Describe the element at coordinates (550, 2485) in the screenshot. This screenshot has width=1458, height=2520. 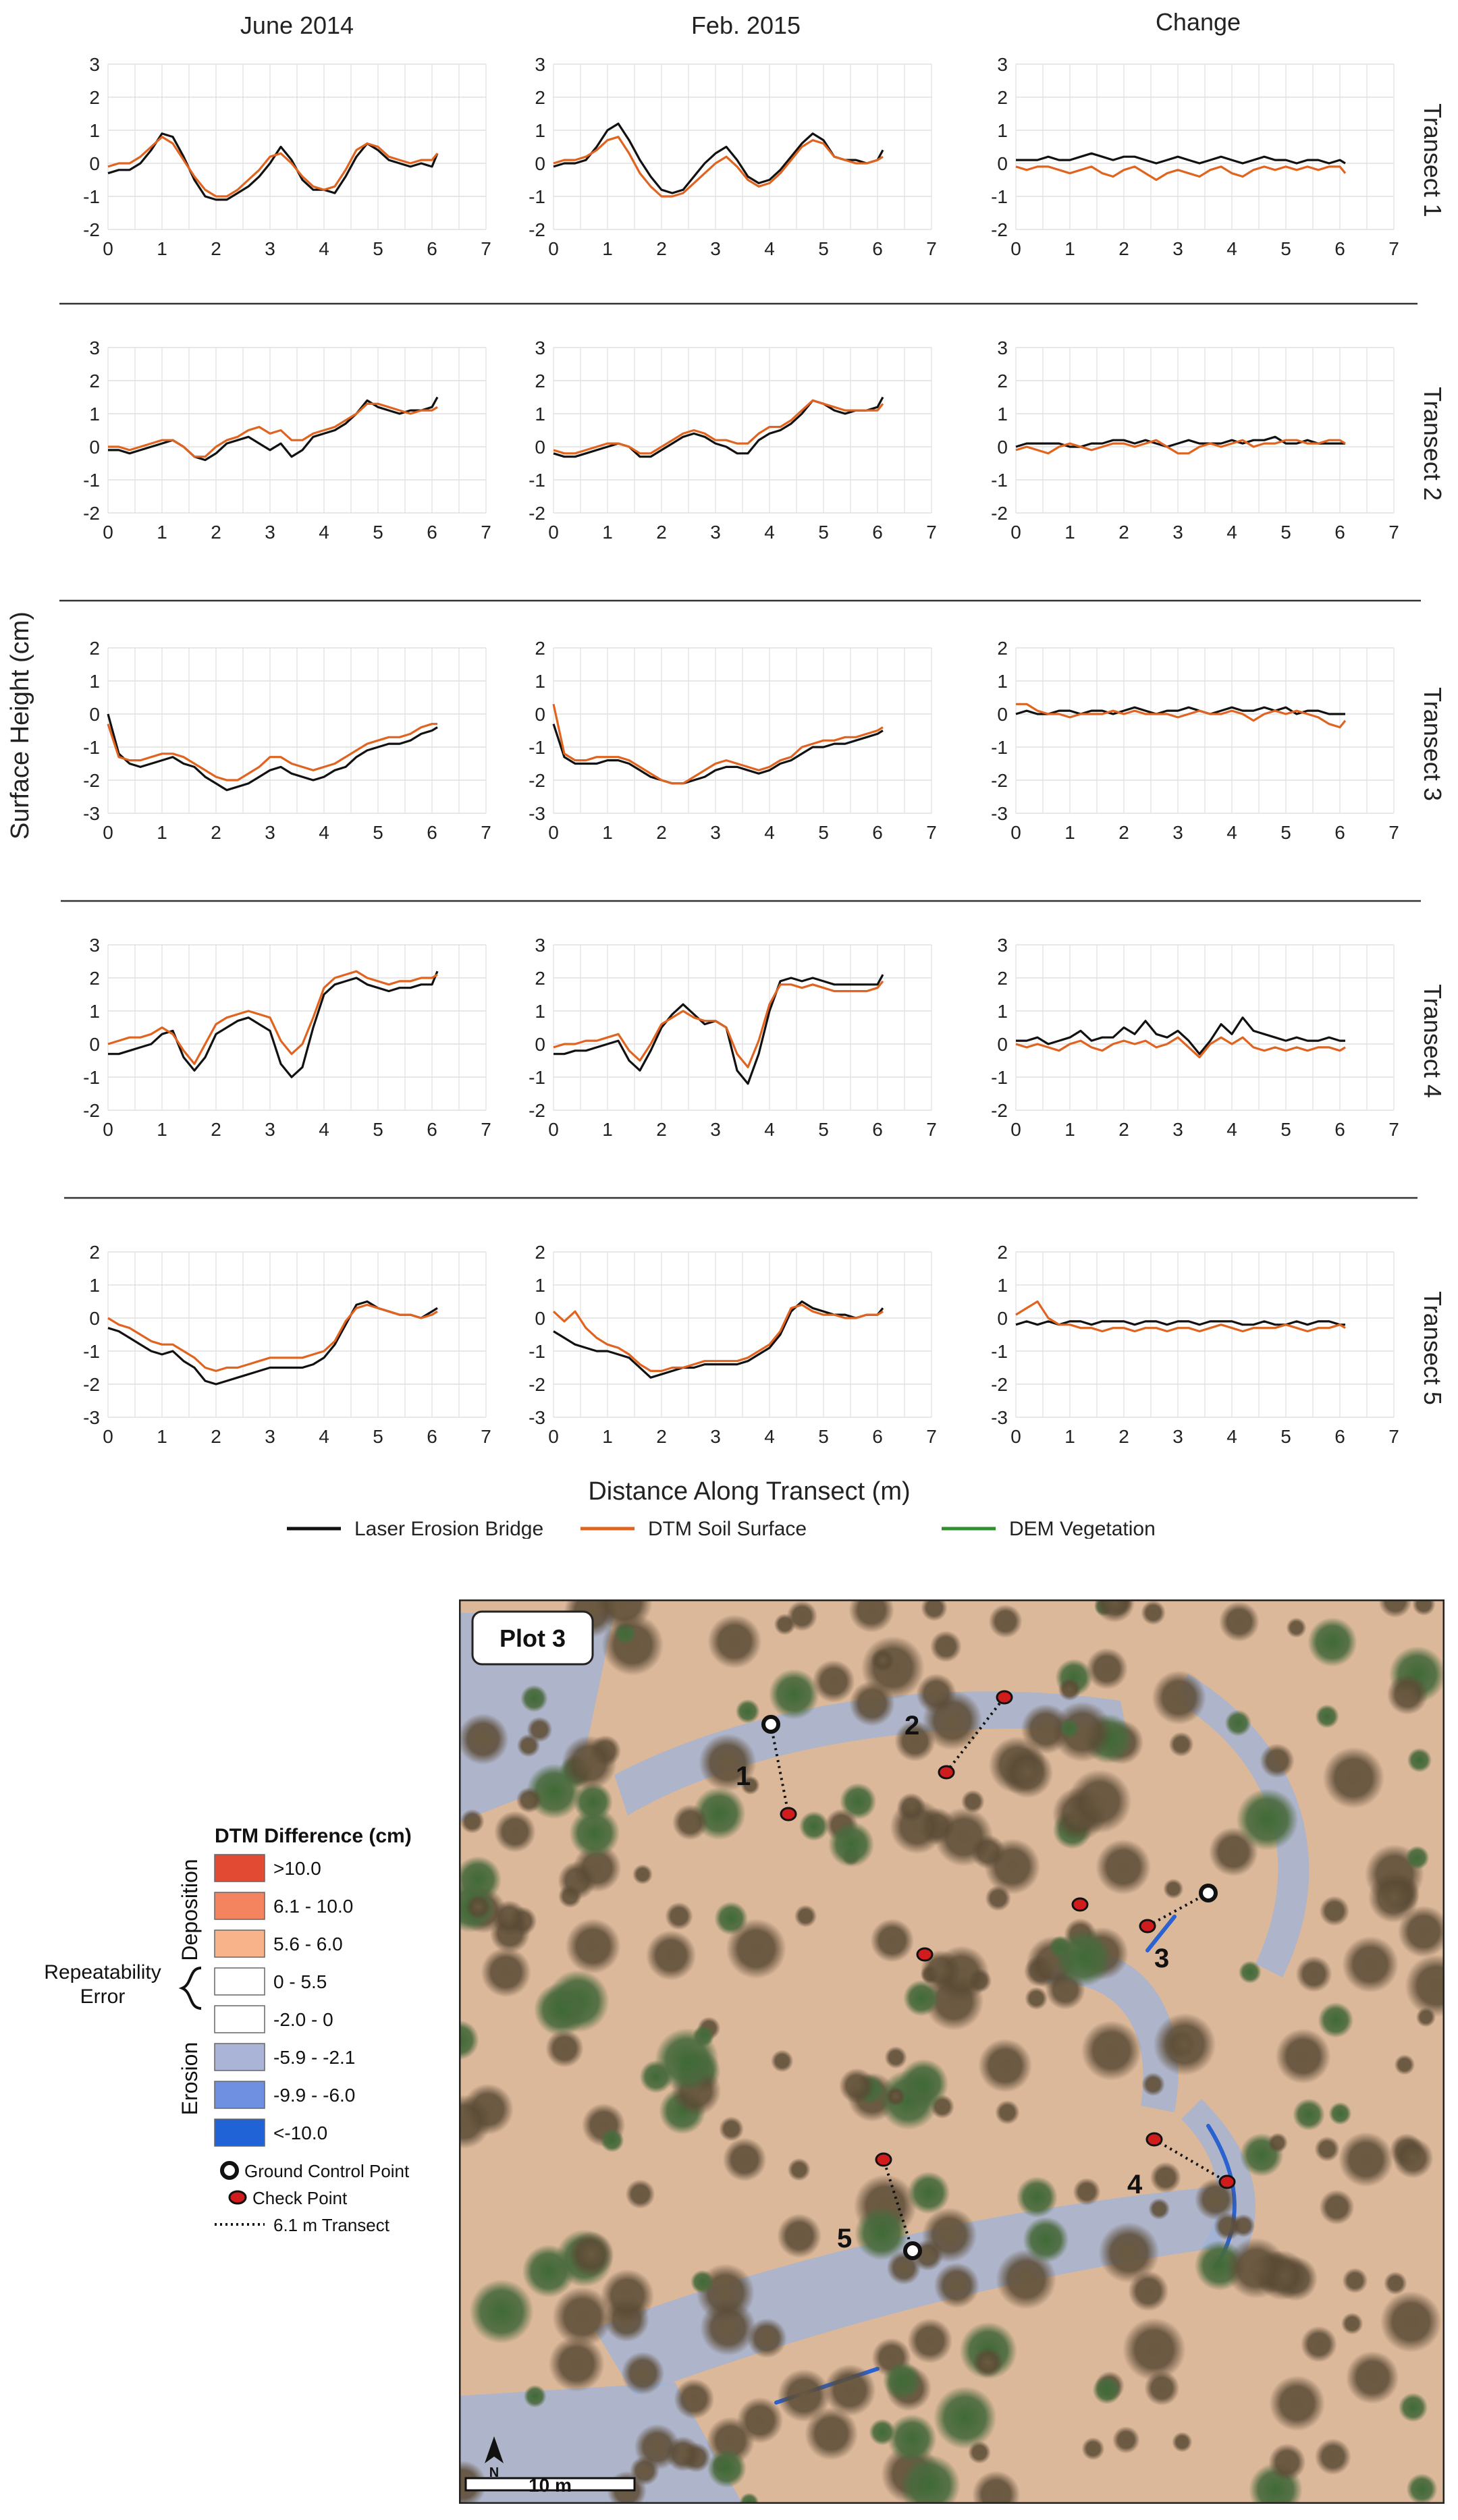
I see `scale-bar: 10 m` at that location.